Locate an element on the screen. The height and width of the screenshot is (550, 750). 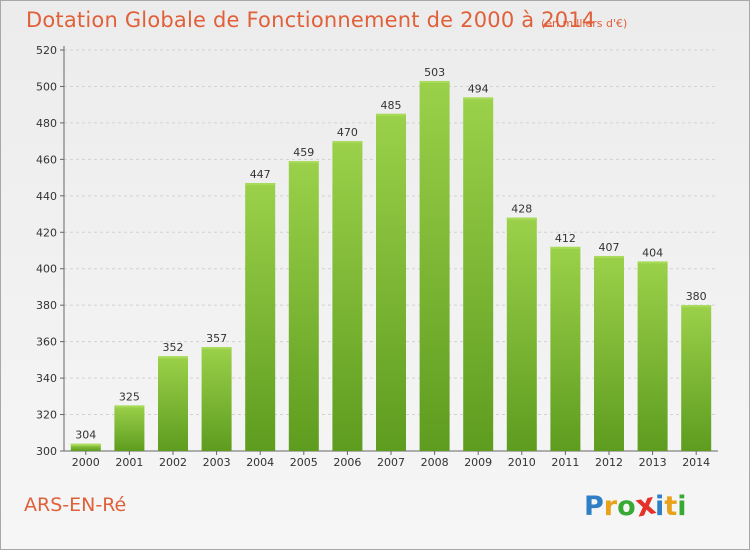
x-tick-label-2012: 2012 is located at coordinates (609, 462).